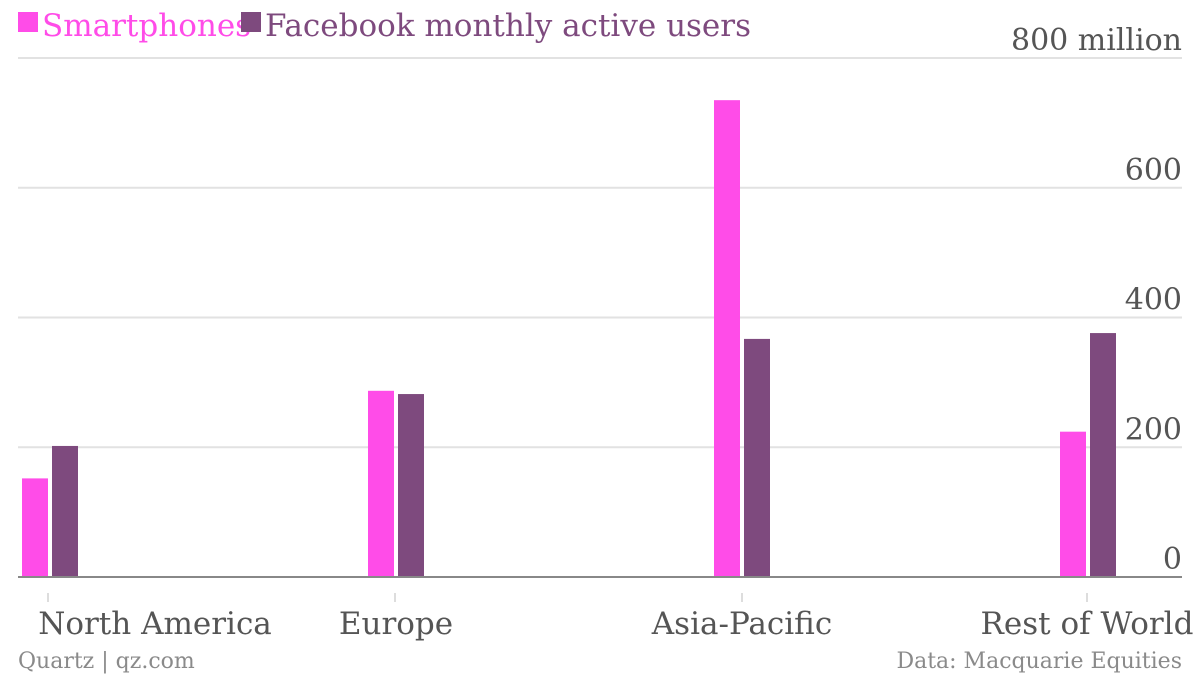 The image size is (1200, 676). I want to click on x-category-label: Asia-Pacific, so click(741, 624).